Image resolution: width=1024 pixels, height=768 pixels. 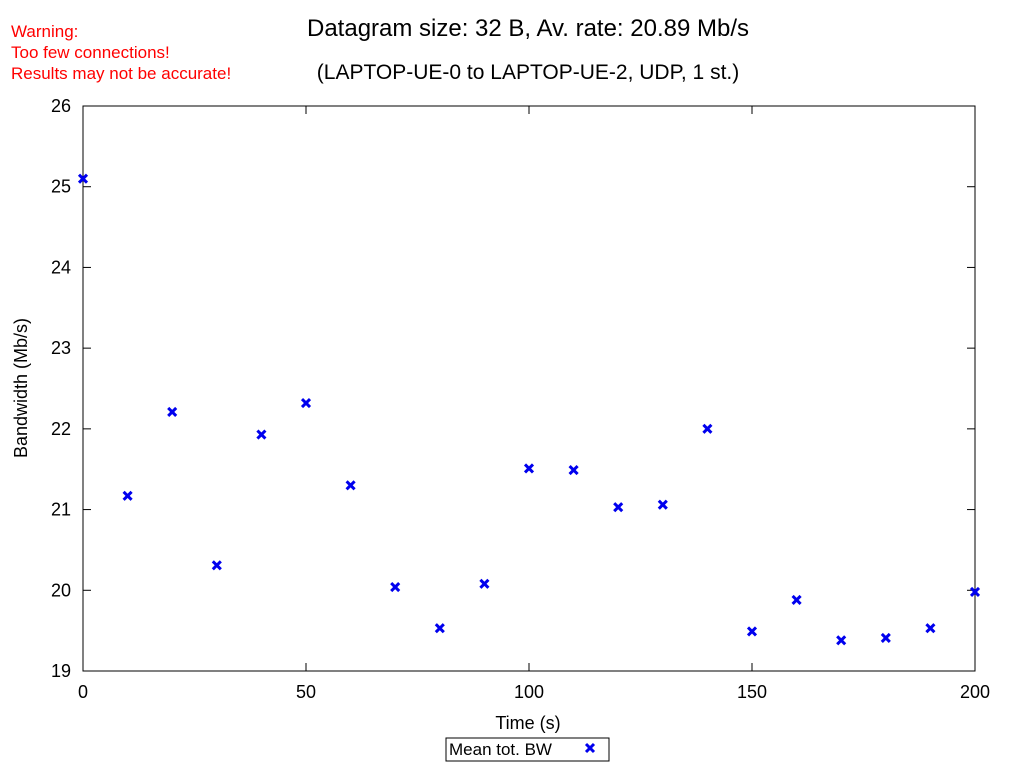 What do you see at coordinates (61, 510) in the screenshot?
I see `y-tick-label: 21` at bounding box center [61, 510].